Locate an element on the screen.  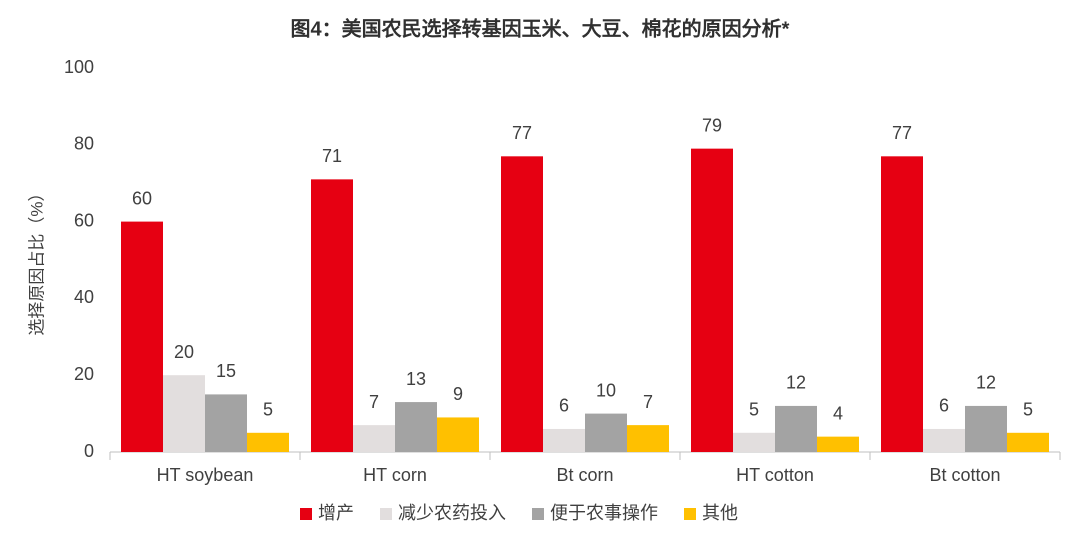
y-tick-label: 40 is located at coordinates (84, 297).